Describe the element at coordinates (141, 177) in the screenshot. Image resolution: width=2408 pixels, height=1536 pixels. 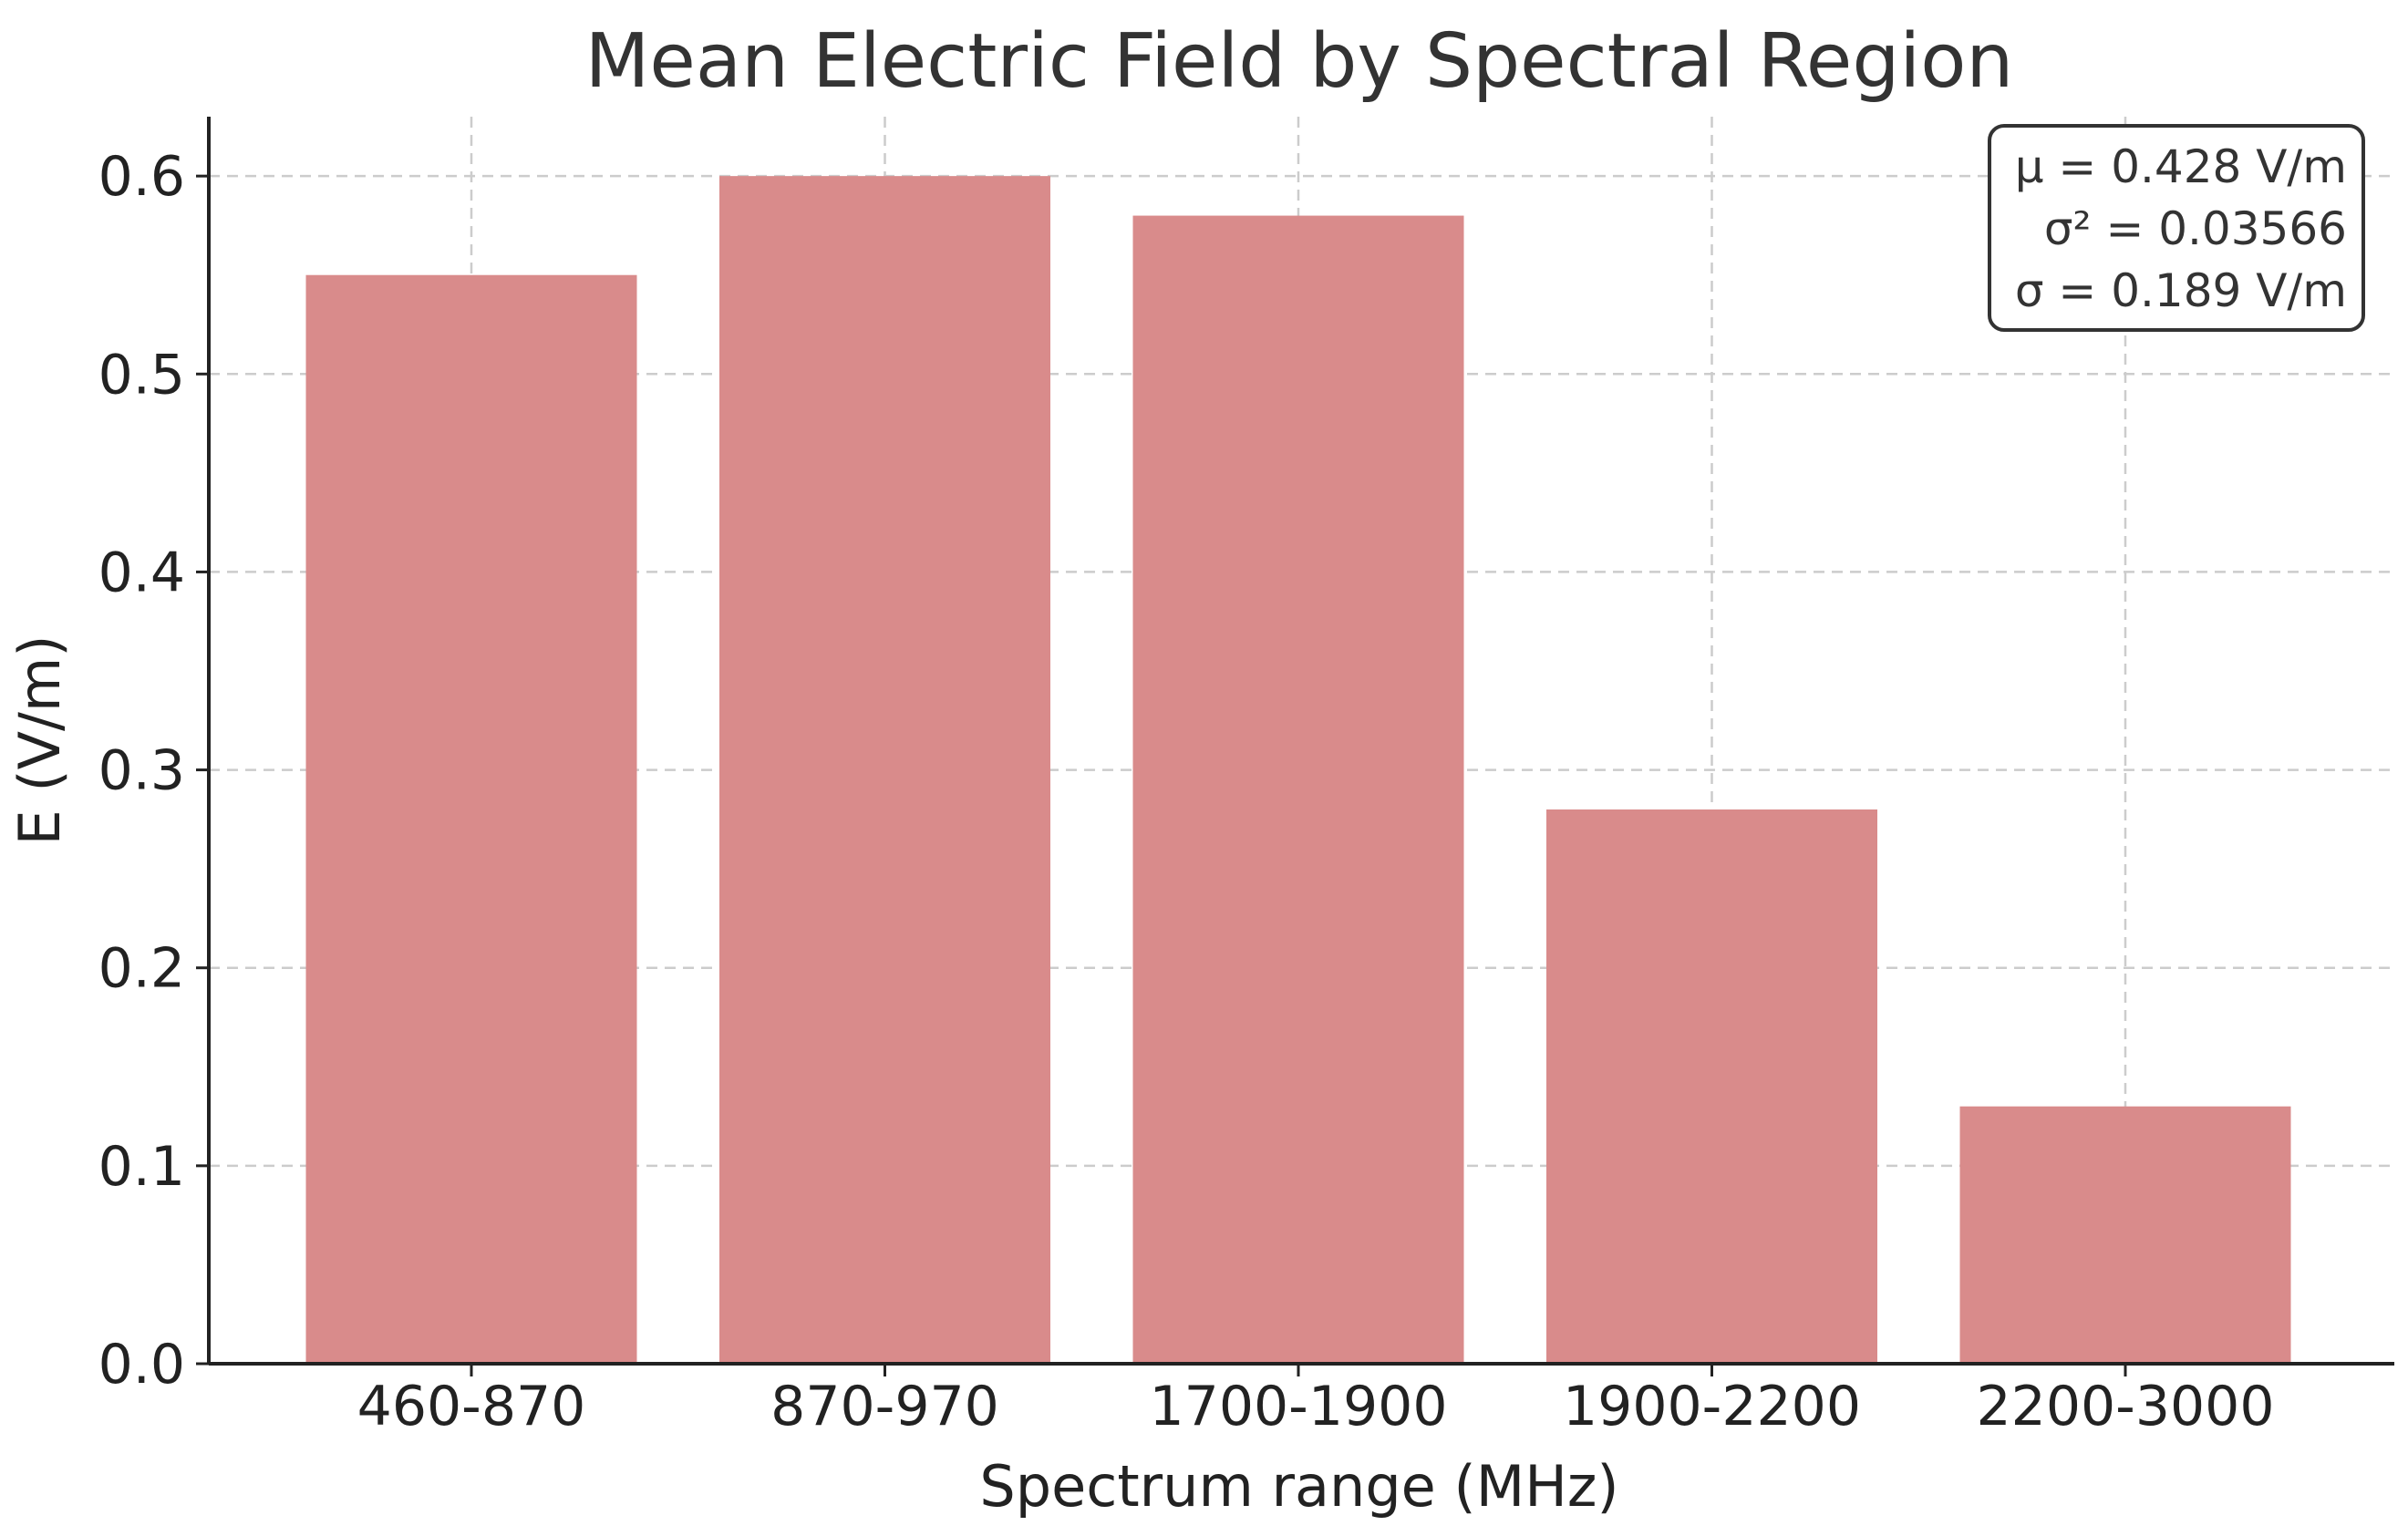
I see `y-tick-label: 0.6` at that location.